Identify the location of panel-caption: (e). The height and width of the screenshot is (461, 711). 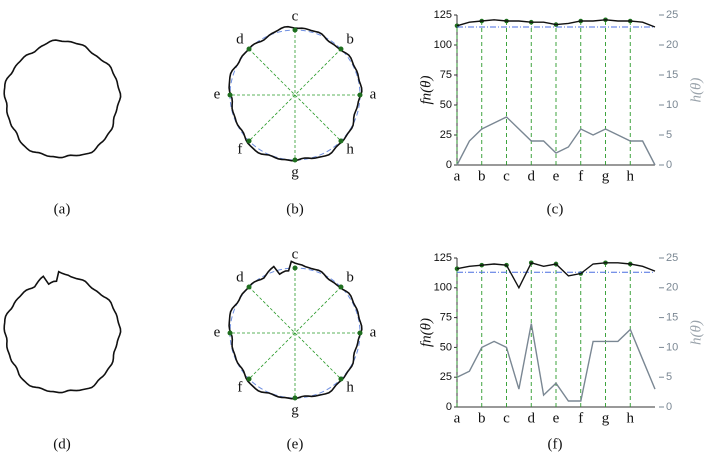
(295, 444).